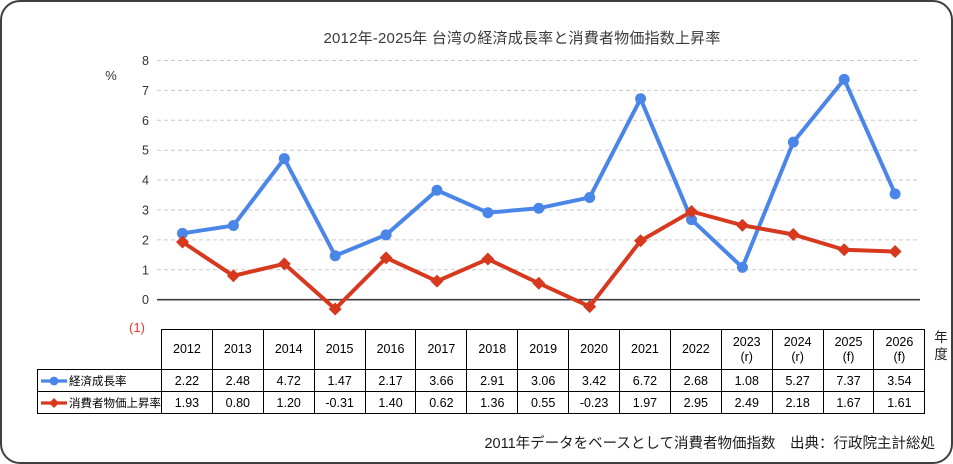 The width and height of the screenshot is (953, 464). I want to click on growth-point-2026, so click(895, 194).